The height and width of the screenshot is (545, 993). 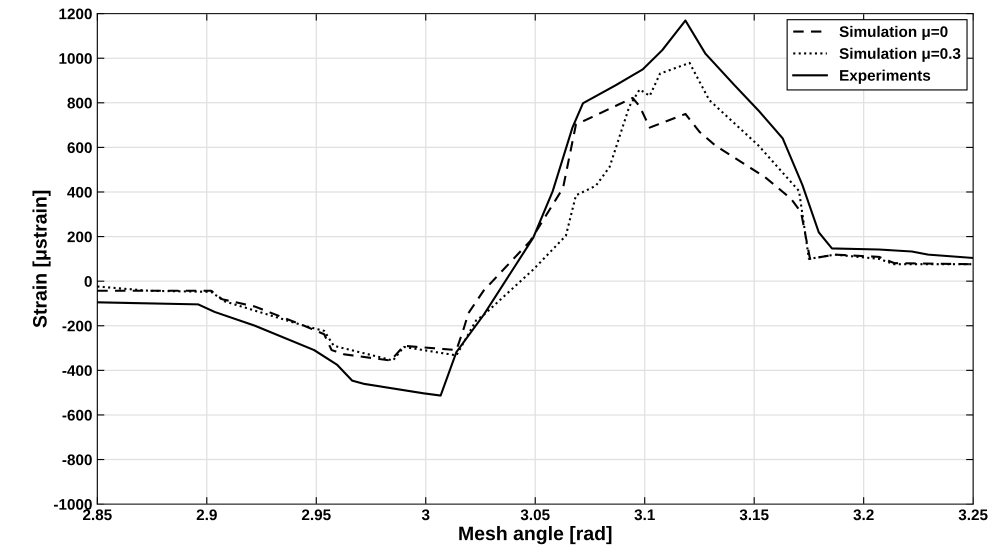 What do you see at coordinates (97, 514) in the screenshot?
I see `x-tick-label: 2.85` at bounding box center [97, 514].